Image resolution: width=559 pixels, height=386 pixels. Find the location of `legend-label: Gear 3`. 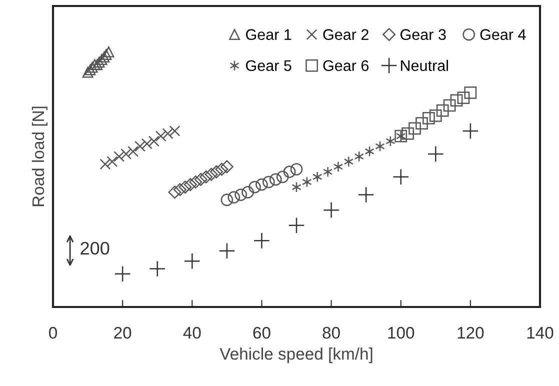

legend-label: Gear 3 is located at coordinates (423, 34).